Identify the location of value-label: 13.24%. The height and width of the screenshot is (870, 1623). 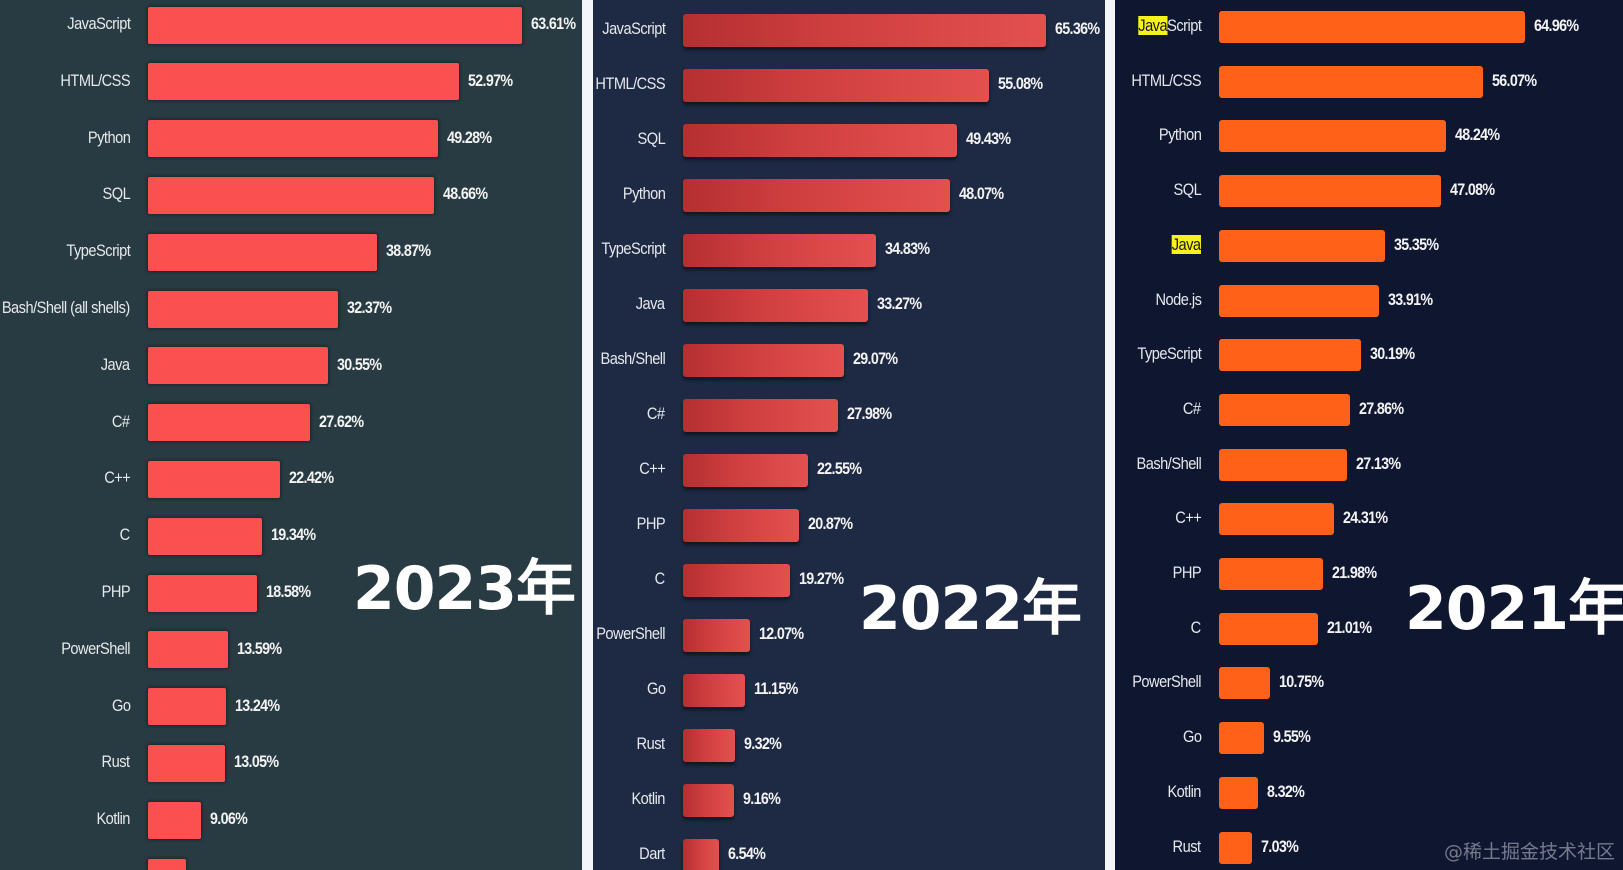
(257, 705).